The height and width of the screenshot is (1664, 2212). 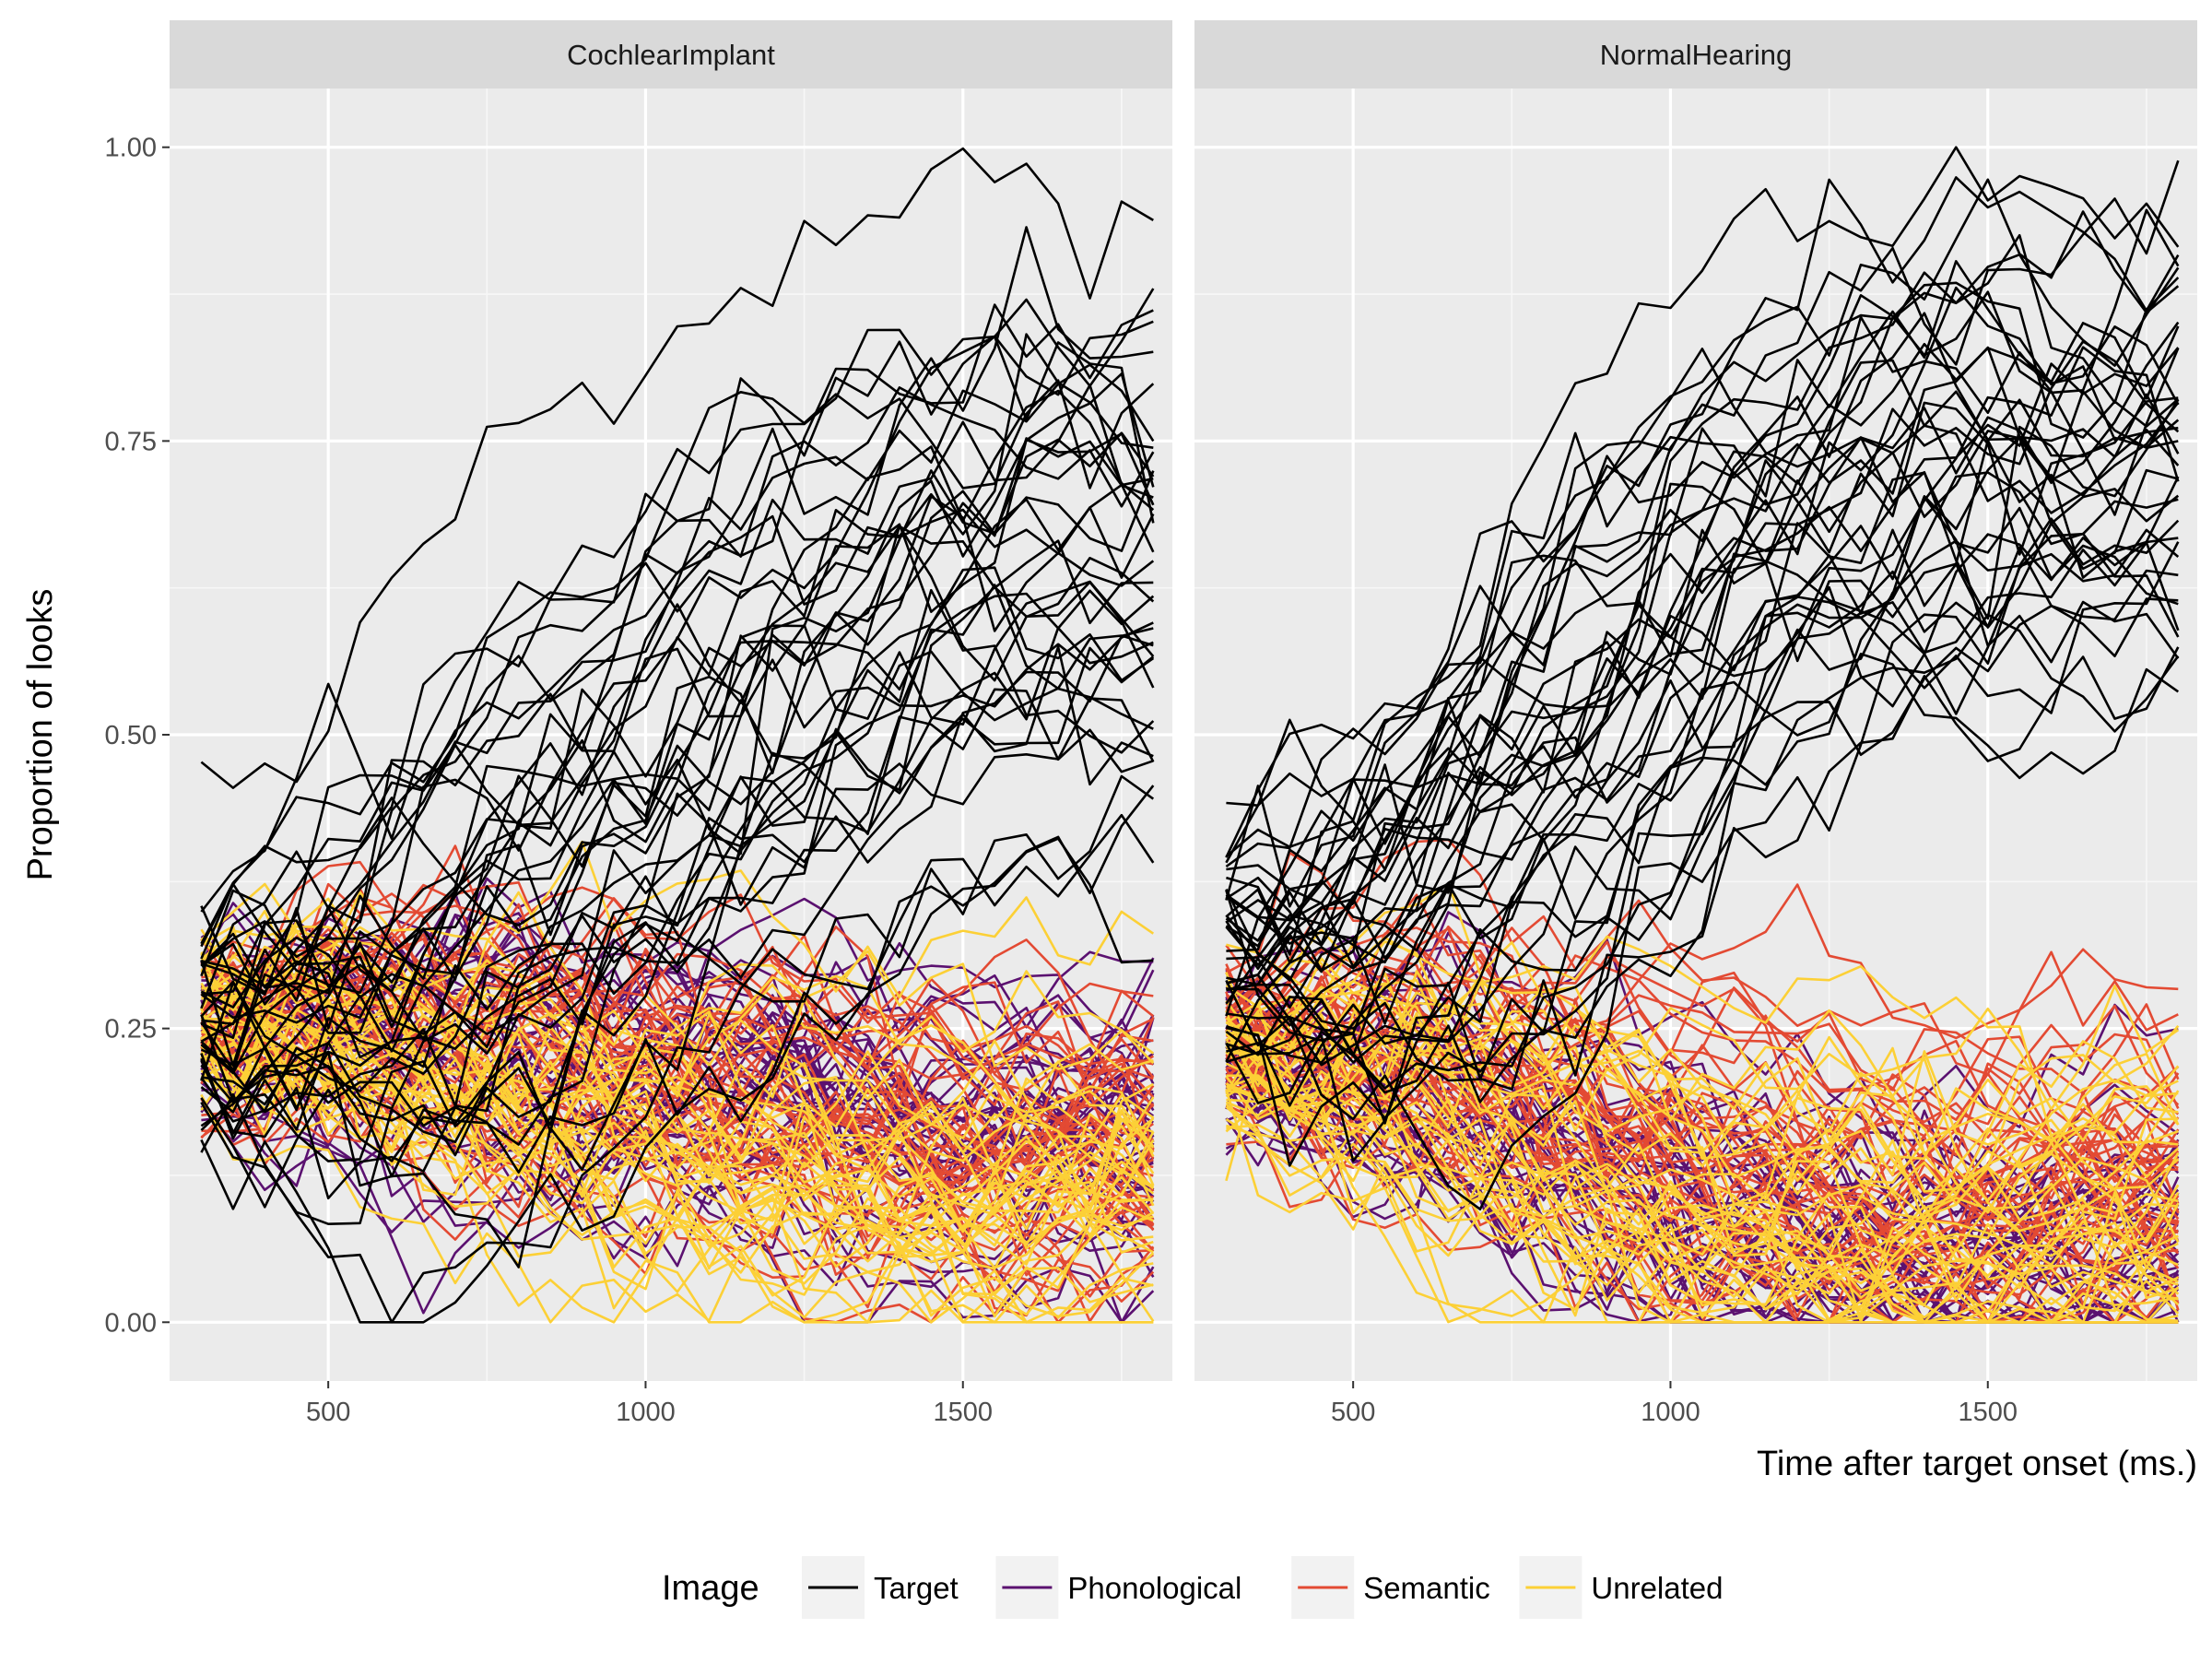 What do you see at coordinates (131, 148) in the screenshot?
I see `y-tick-label: 1.00` at bounding box center [131, 148].